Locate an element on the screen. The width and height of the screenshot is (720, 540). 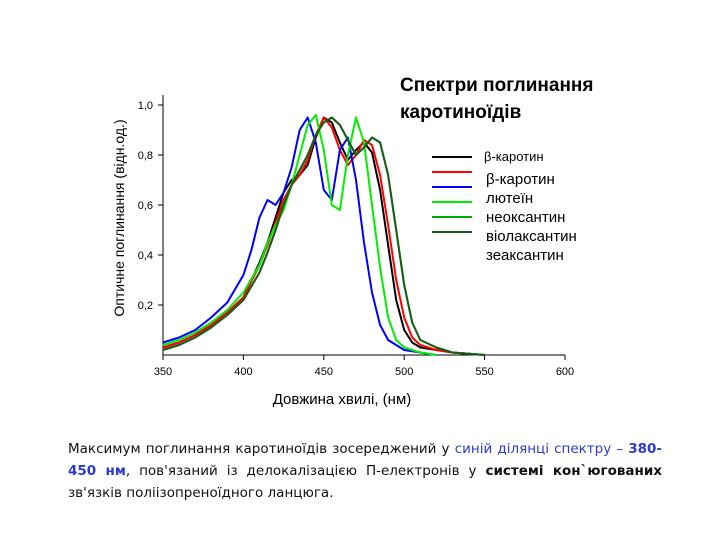
y-tick-label: 0,8 is located at coordinates (145, 156).